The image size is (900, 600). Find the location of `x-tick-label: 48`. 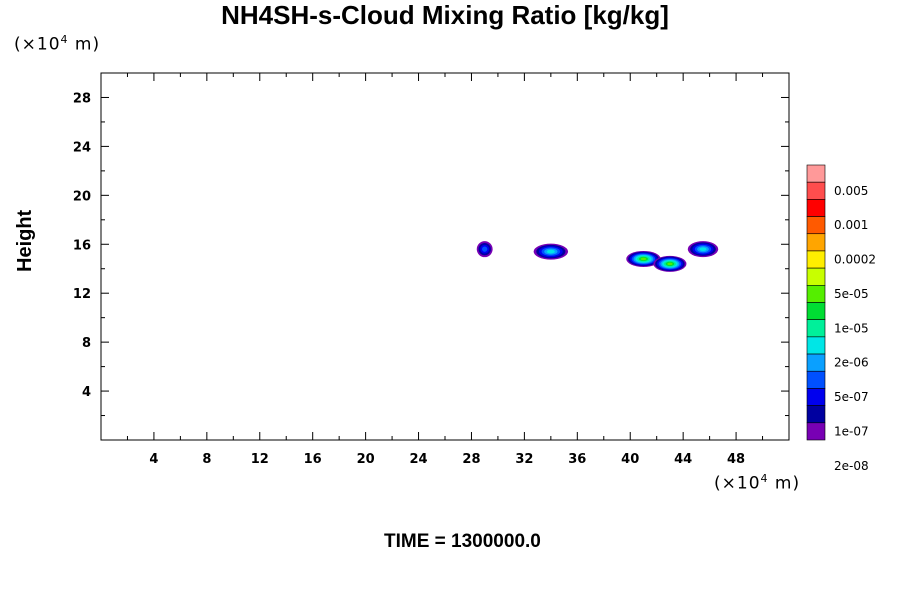

x-tick-label: 48 is located at coordinates (736, 459).